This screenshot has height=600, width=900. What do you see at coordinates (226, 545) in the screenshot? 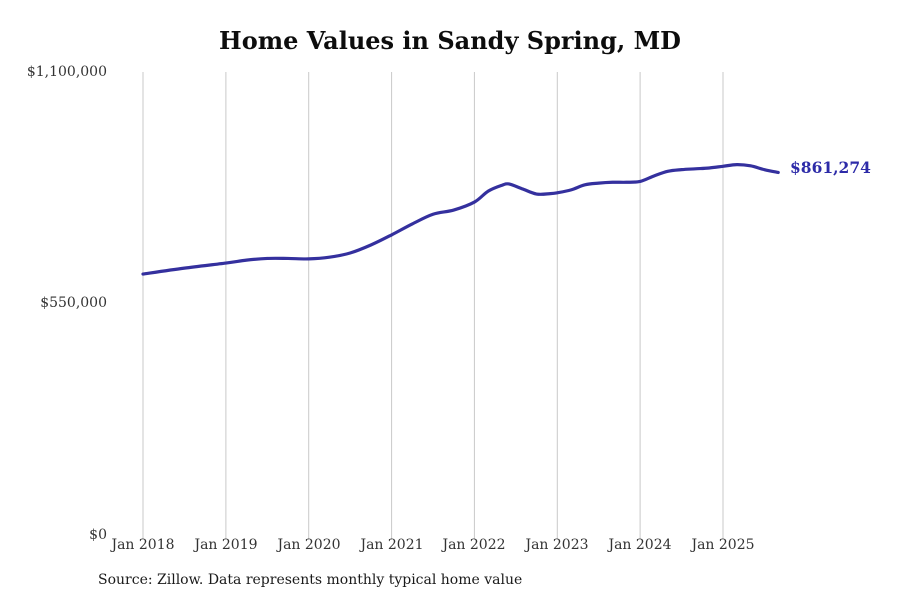
I see `x-axis-tick-label: Jan 2019` at bounding box center [226, 545].